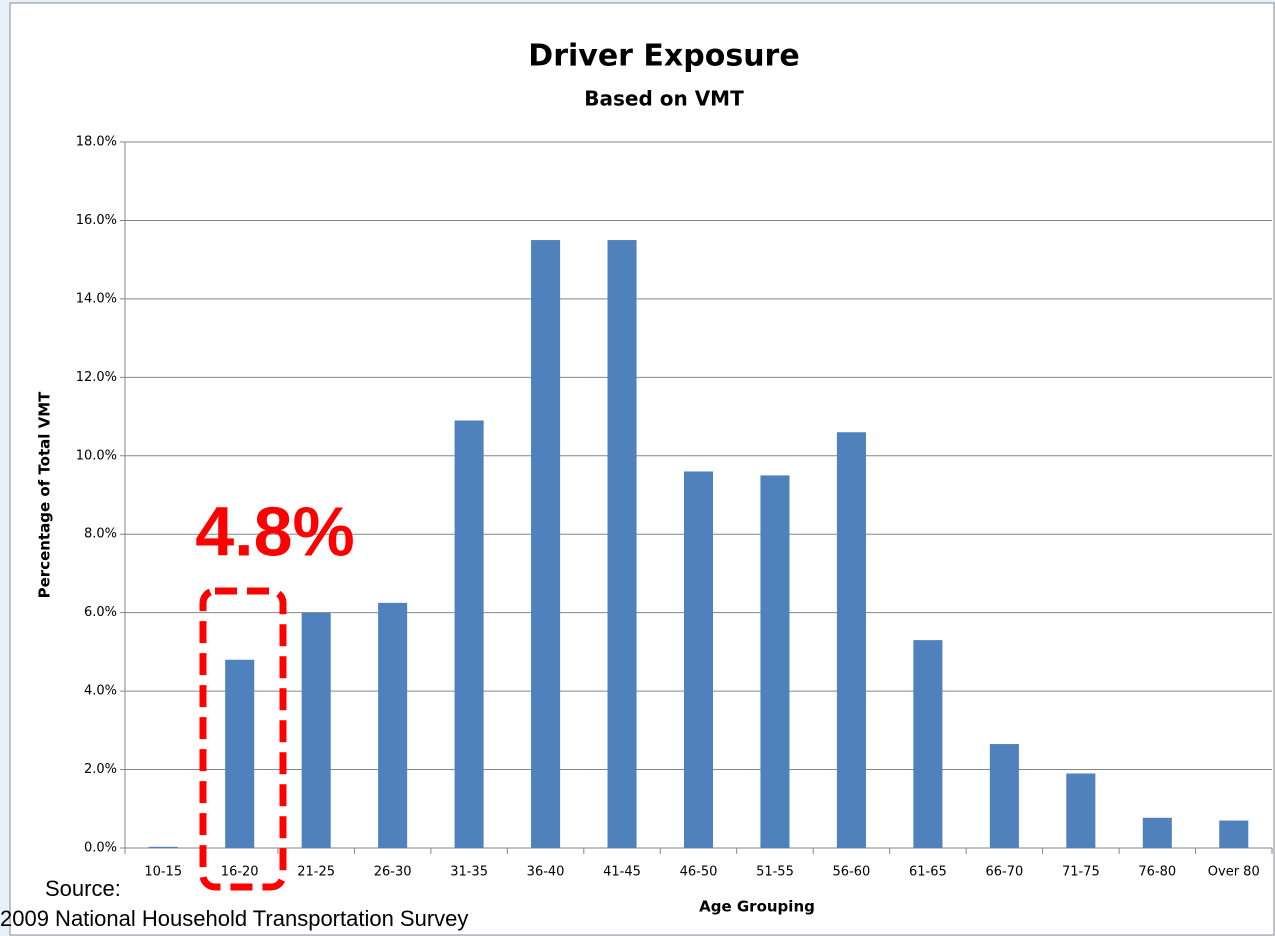 This screenshot has width=1275, height=936. I want to click on annotation: 4.8%, so click(275, 531).